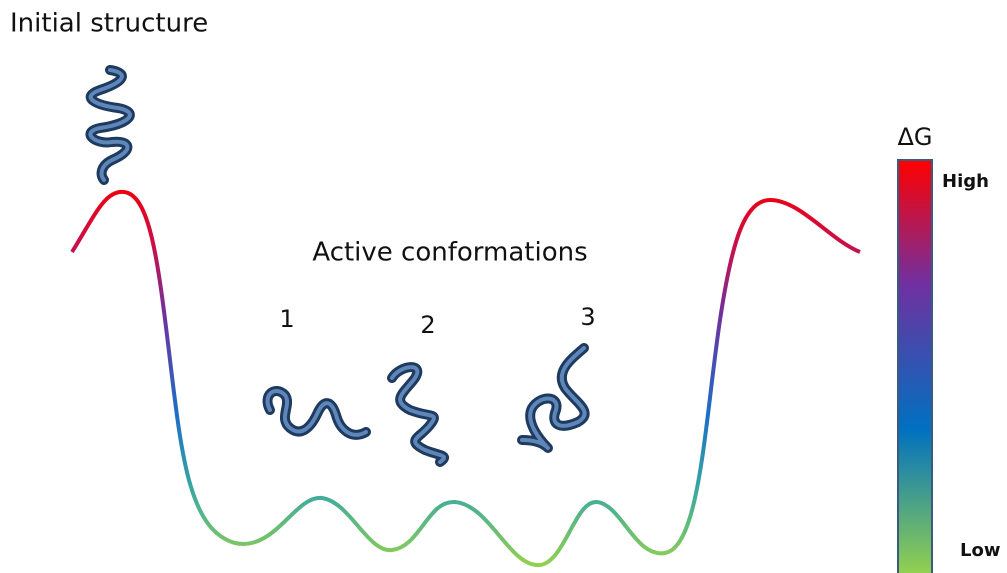 The height and width of the screenshot is (573, 1007). Describe the element at coordinates (427, 325) in the screenshot. I see `conformation-label: 2` at that location.